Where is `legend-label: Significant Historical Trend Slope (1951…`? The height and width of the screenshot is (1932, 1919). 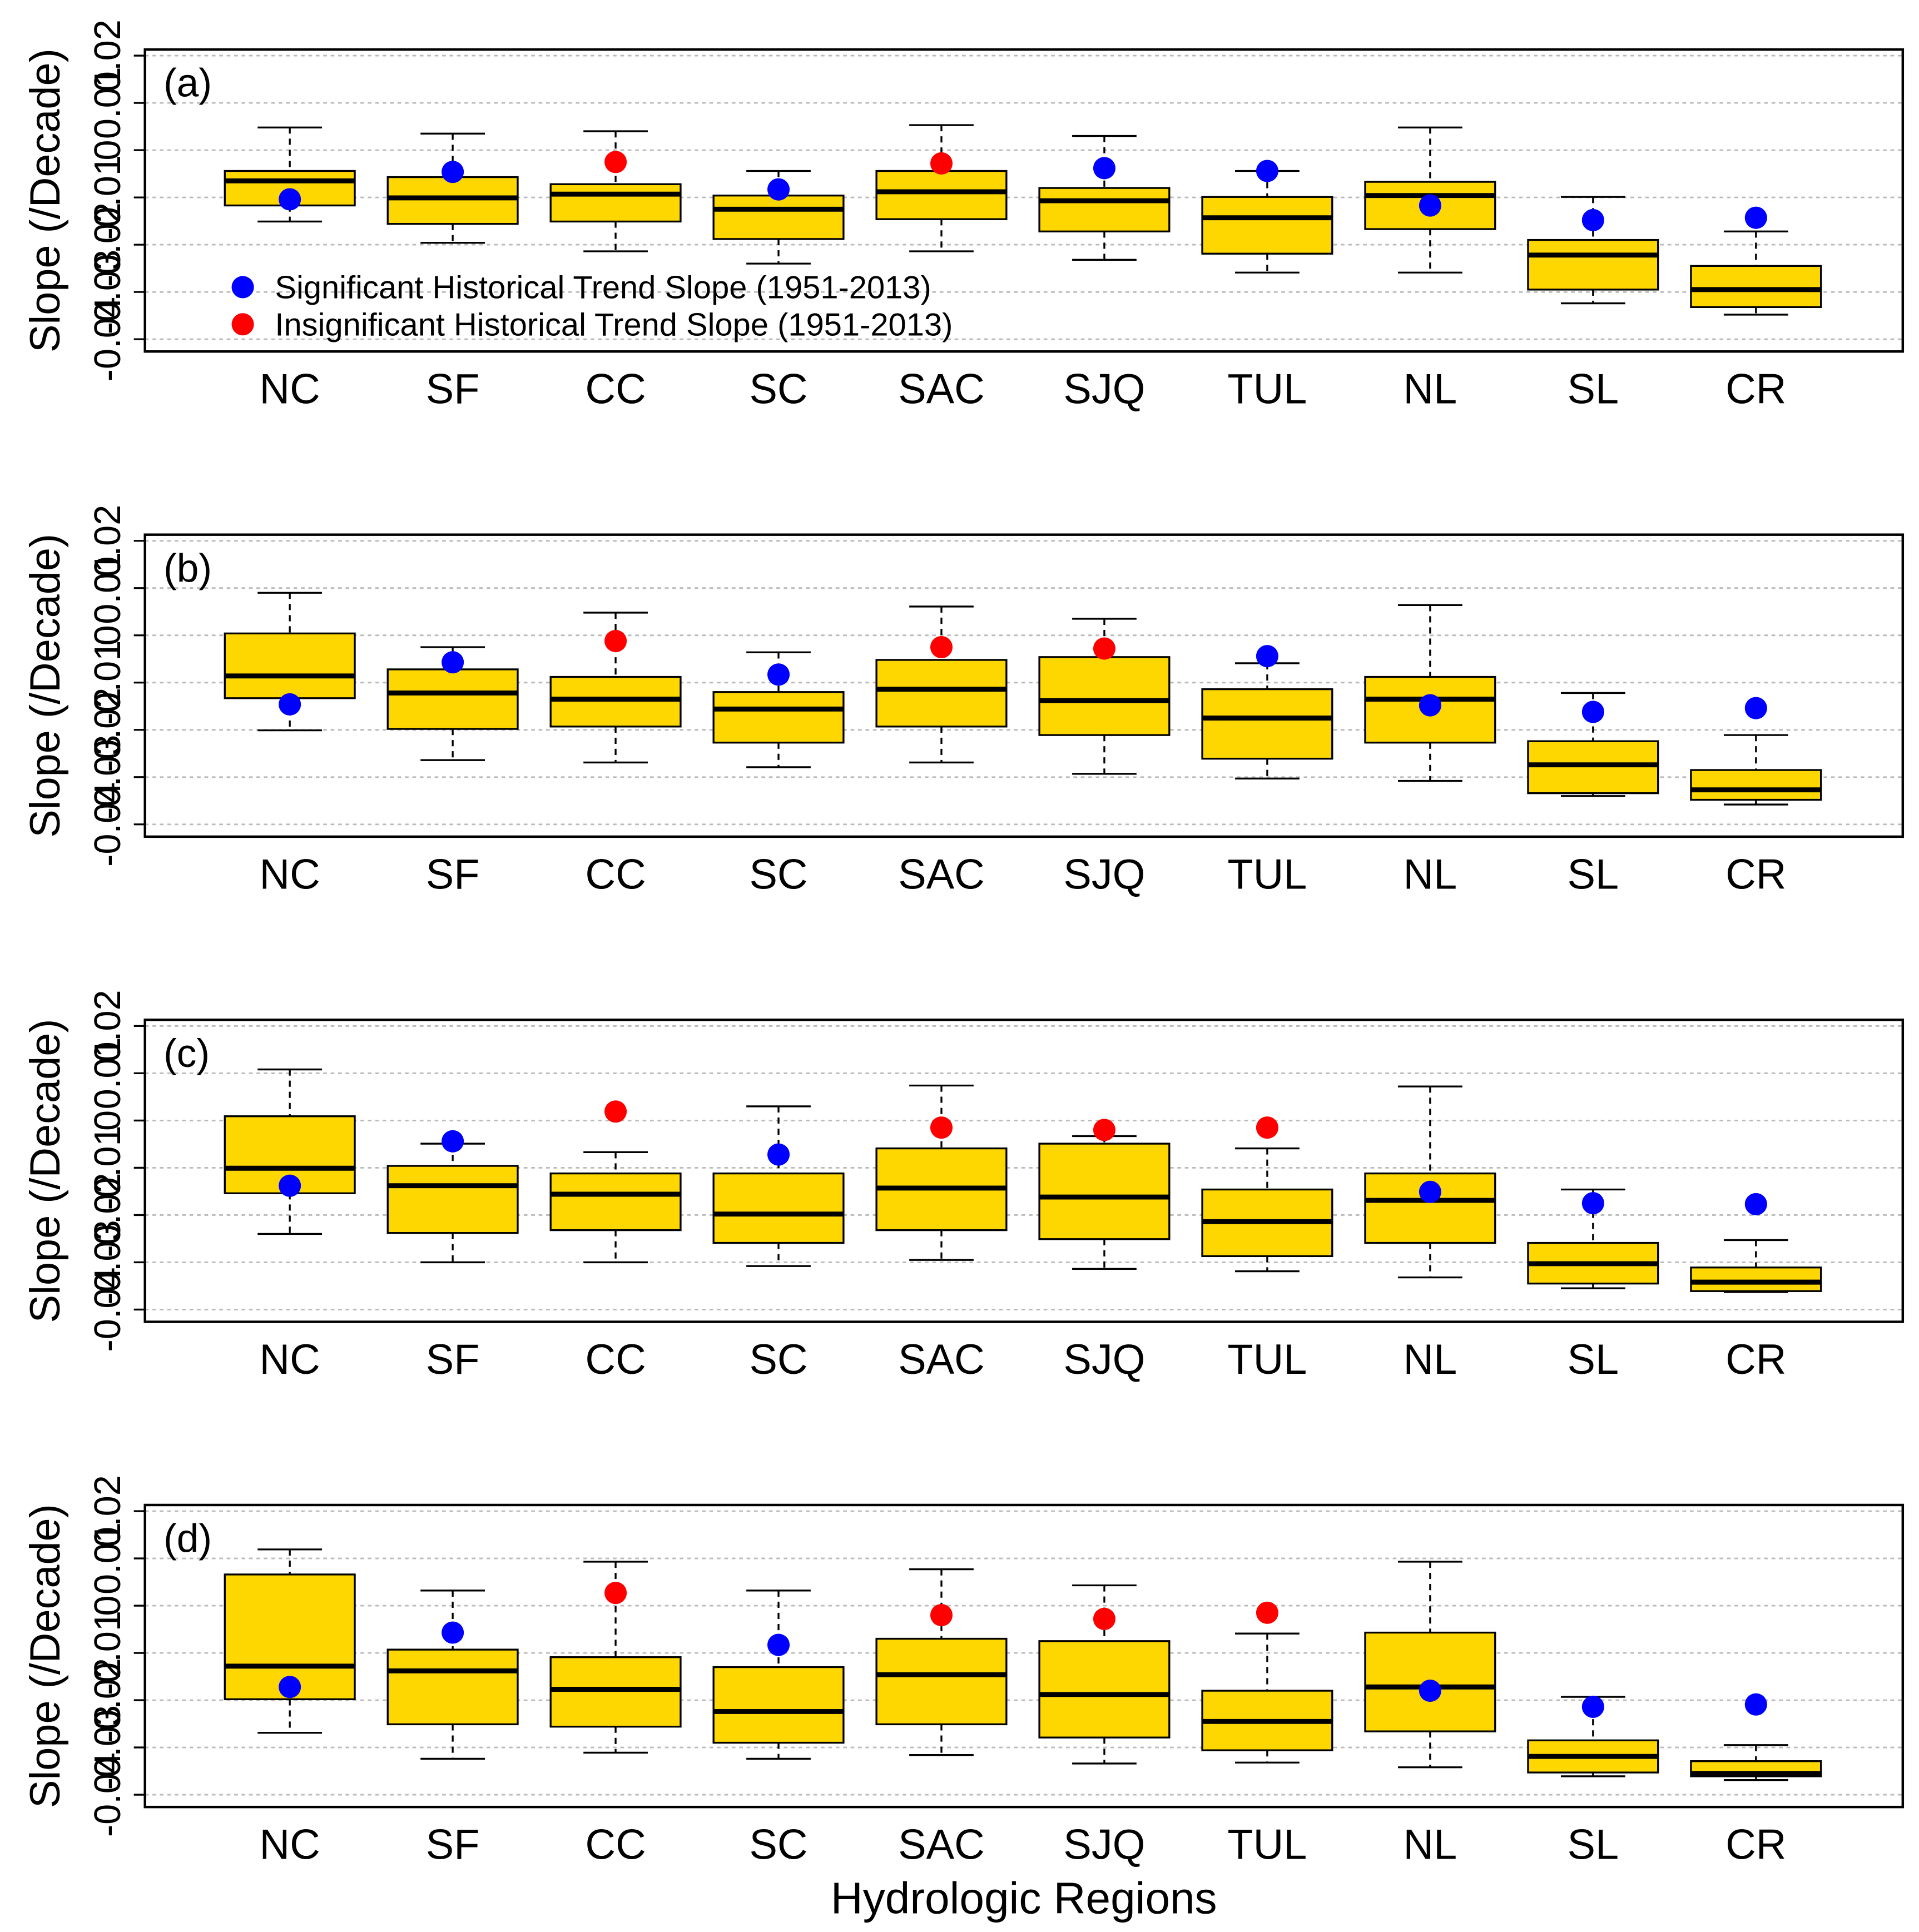 legend-label: Significant Historical Trend Slope (1951… is located at coordinates (603, 287).